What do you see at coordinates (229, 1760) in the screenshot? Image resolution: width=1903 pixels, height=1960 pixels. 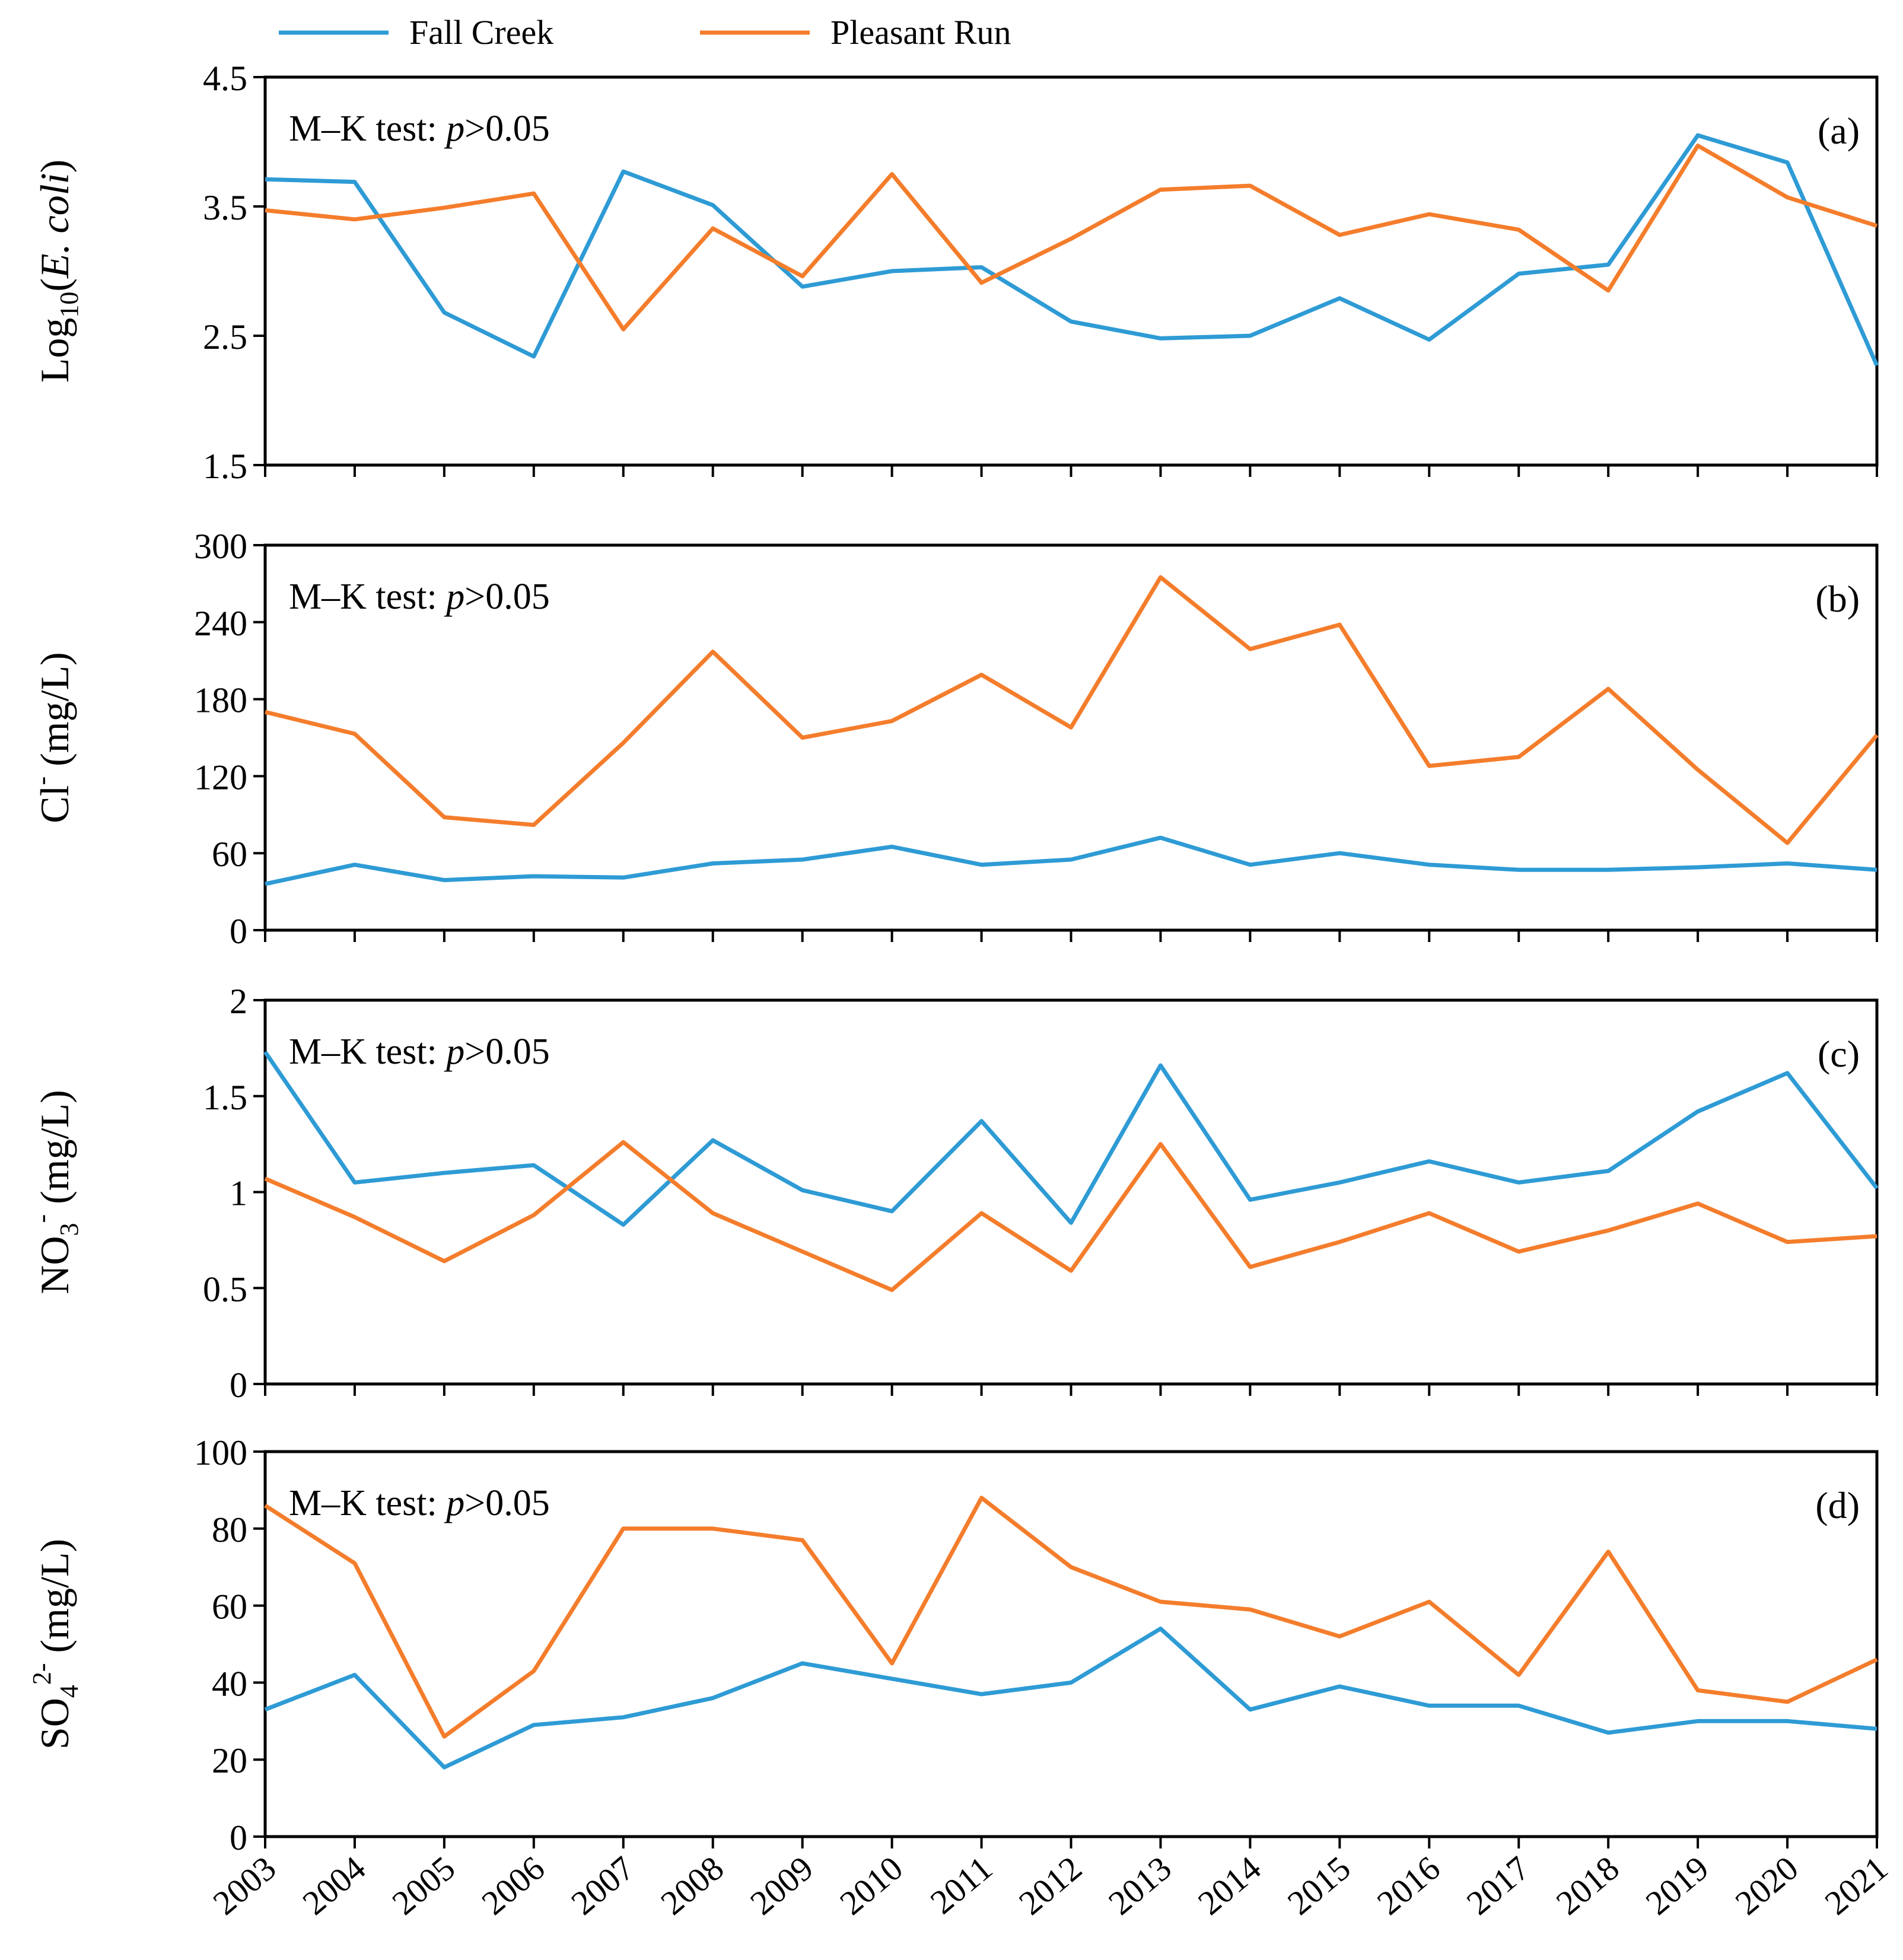 I see `y-tick-label: 20` at bounding box center [229, 1760].